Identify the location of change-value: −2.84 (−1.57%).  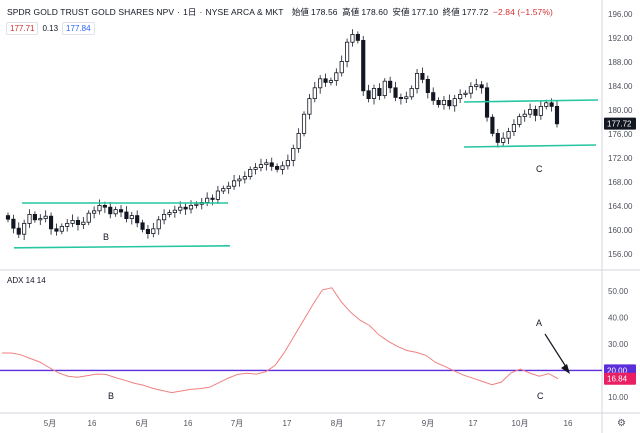
(522, 12).